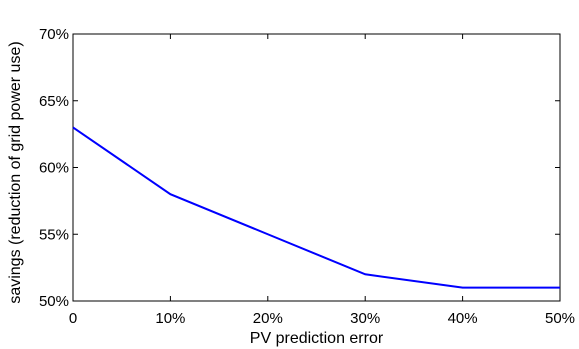  What do you see at coordinates (54, 168) in the screenshot?
I see `y-tick-label: 60%` at bounding box center [54, 168].